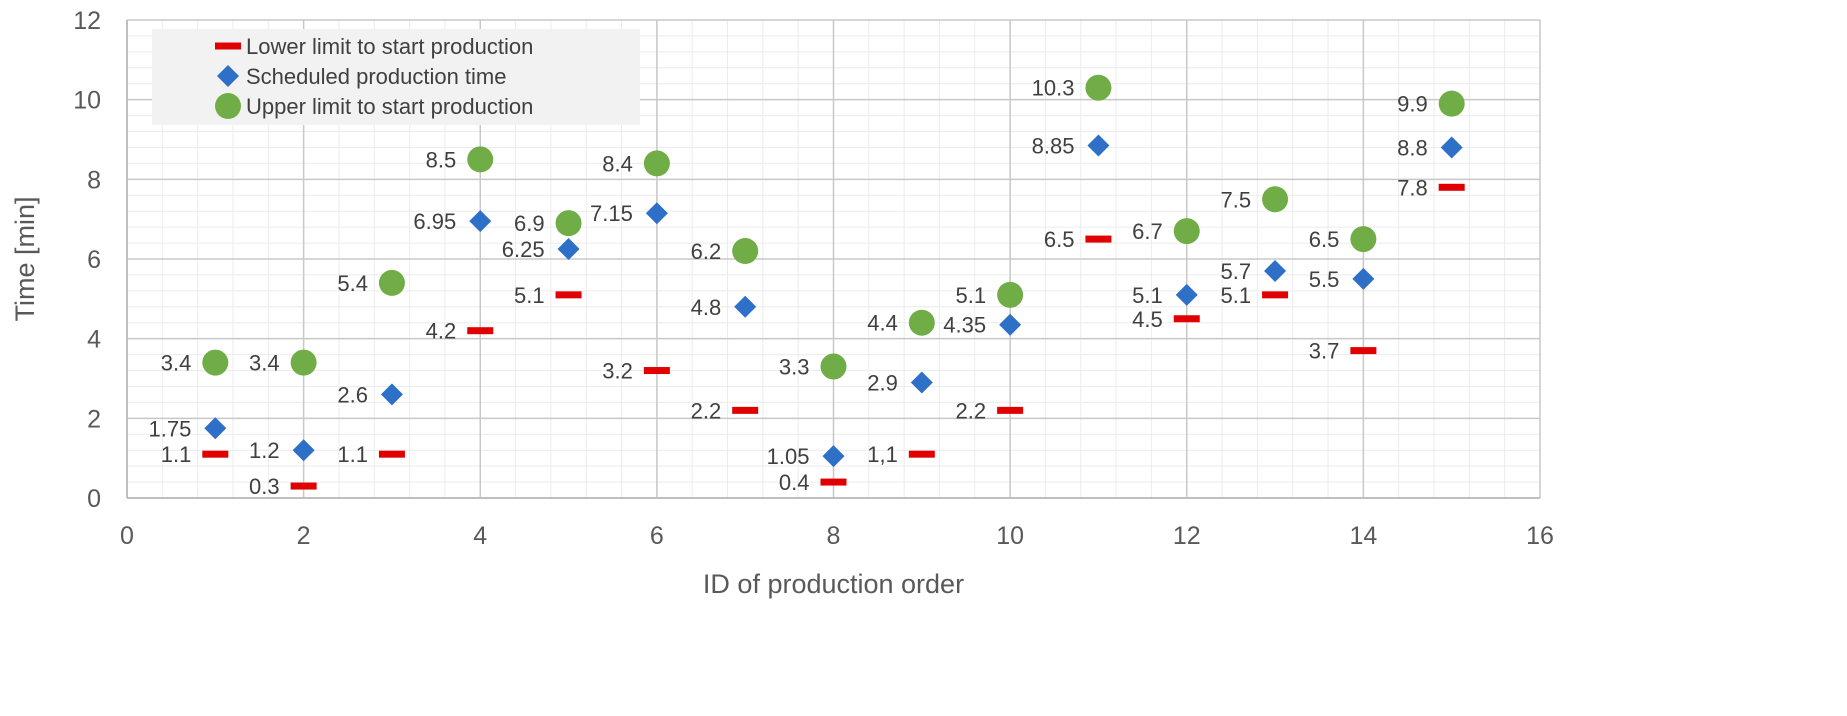 The height and width of the screenshot is (716, 1847). Describe the element at coordinates (376, 76) in the screenshot. I see `legend-label: Scheduled production time` at that location.